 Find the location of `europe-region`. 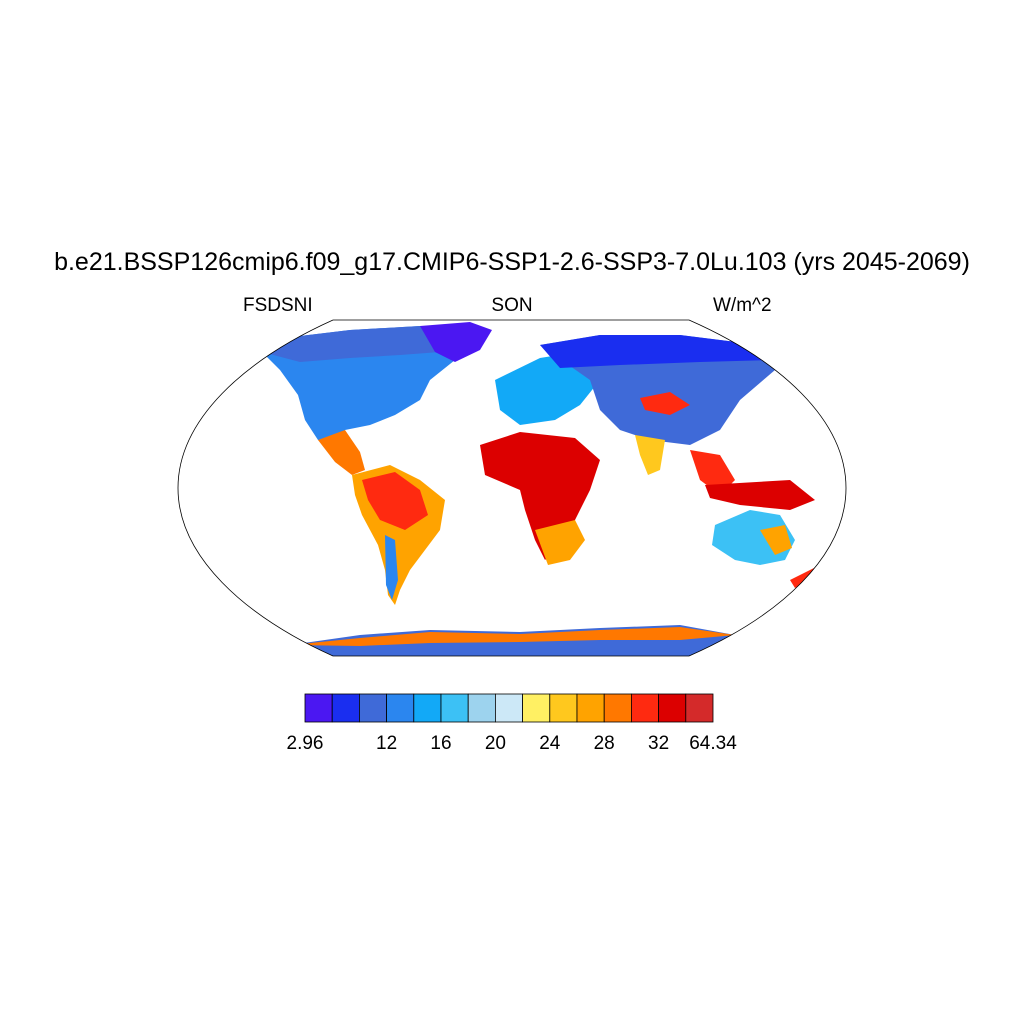

europe-region is located at coordinates (547, 387).